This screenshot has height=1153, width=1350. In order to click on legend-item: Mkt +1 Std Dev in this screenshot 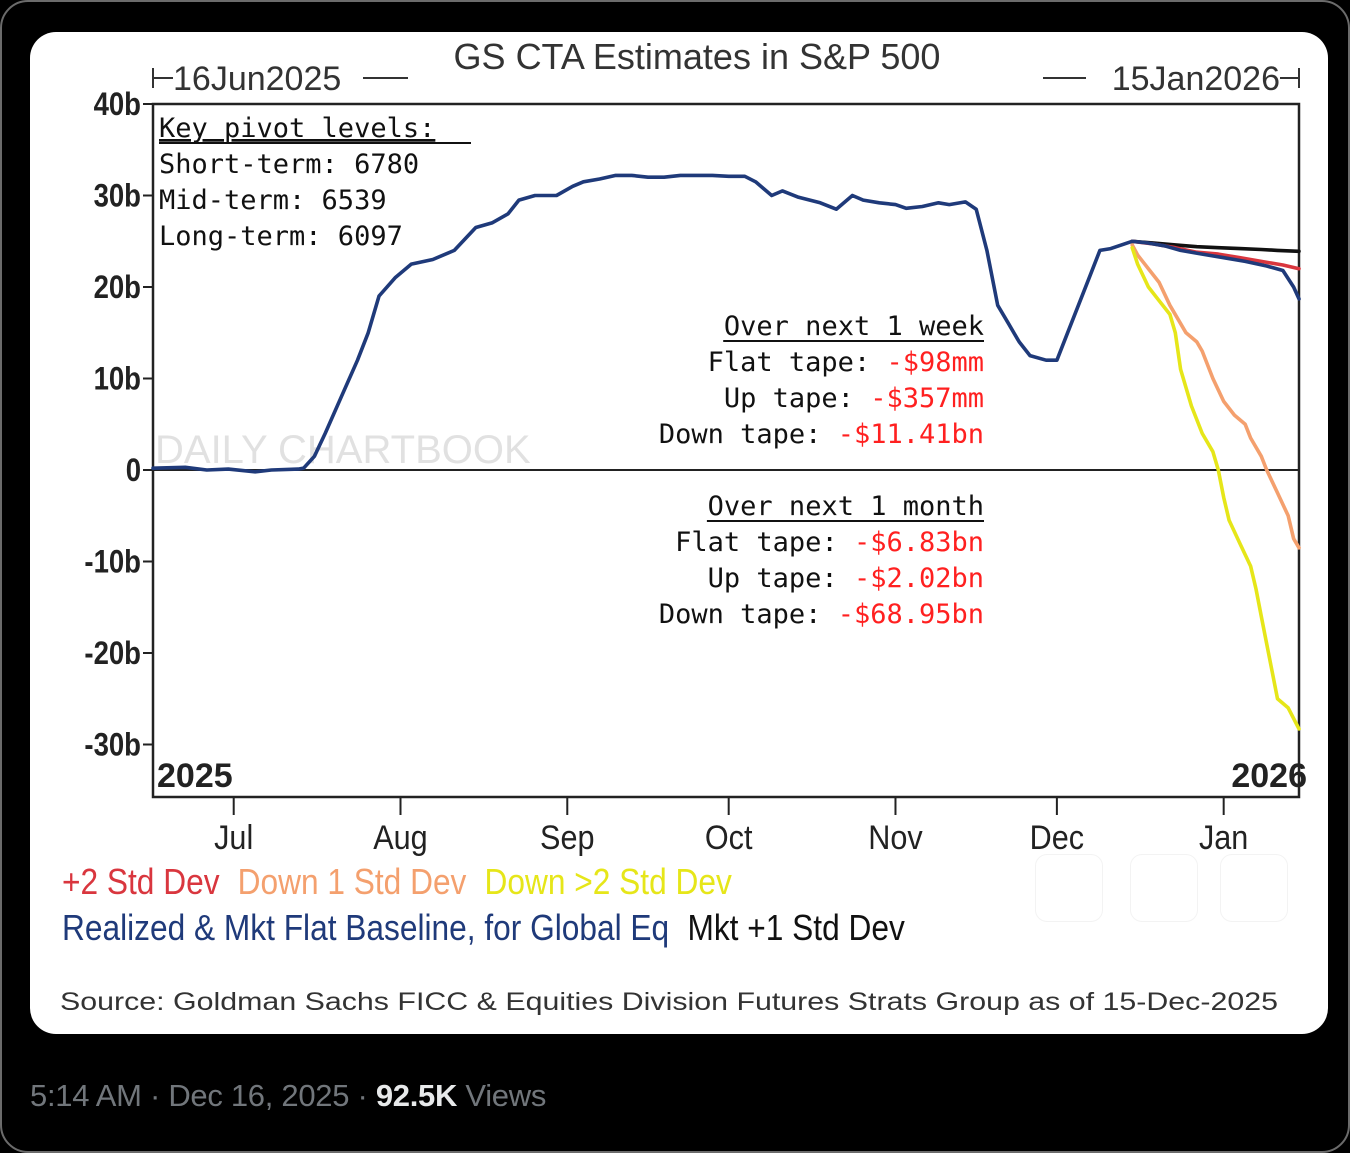, I will do `click(795, 928)`.